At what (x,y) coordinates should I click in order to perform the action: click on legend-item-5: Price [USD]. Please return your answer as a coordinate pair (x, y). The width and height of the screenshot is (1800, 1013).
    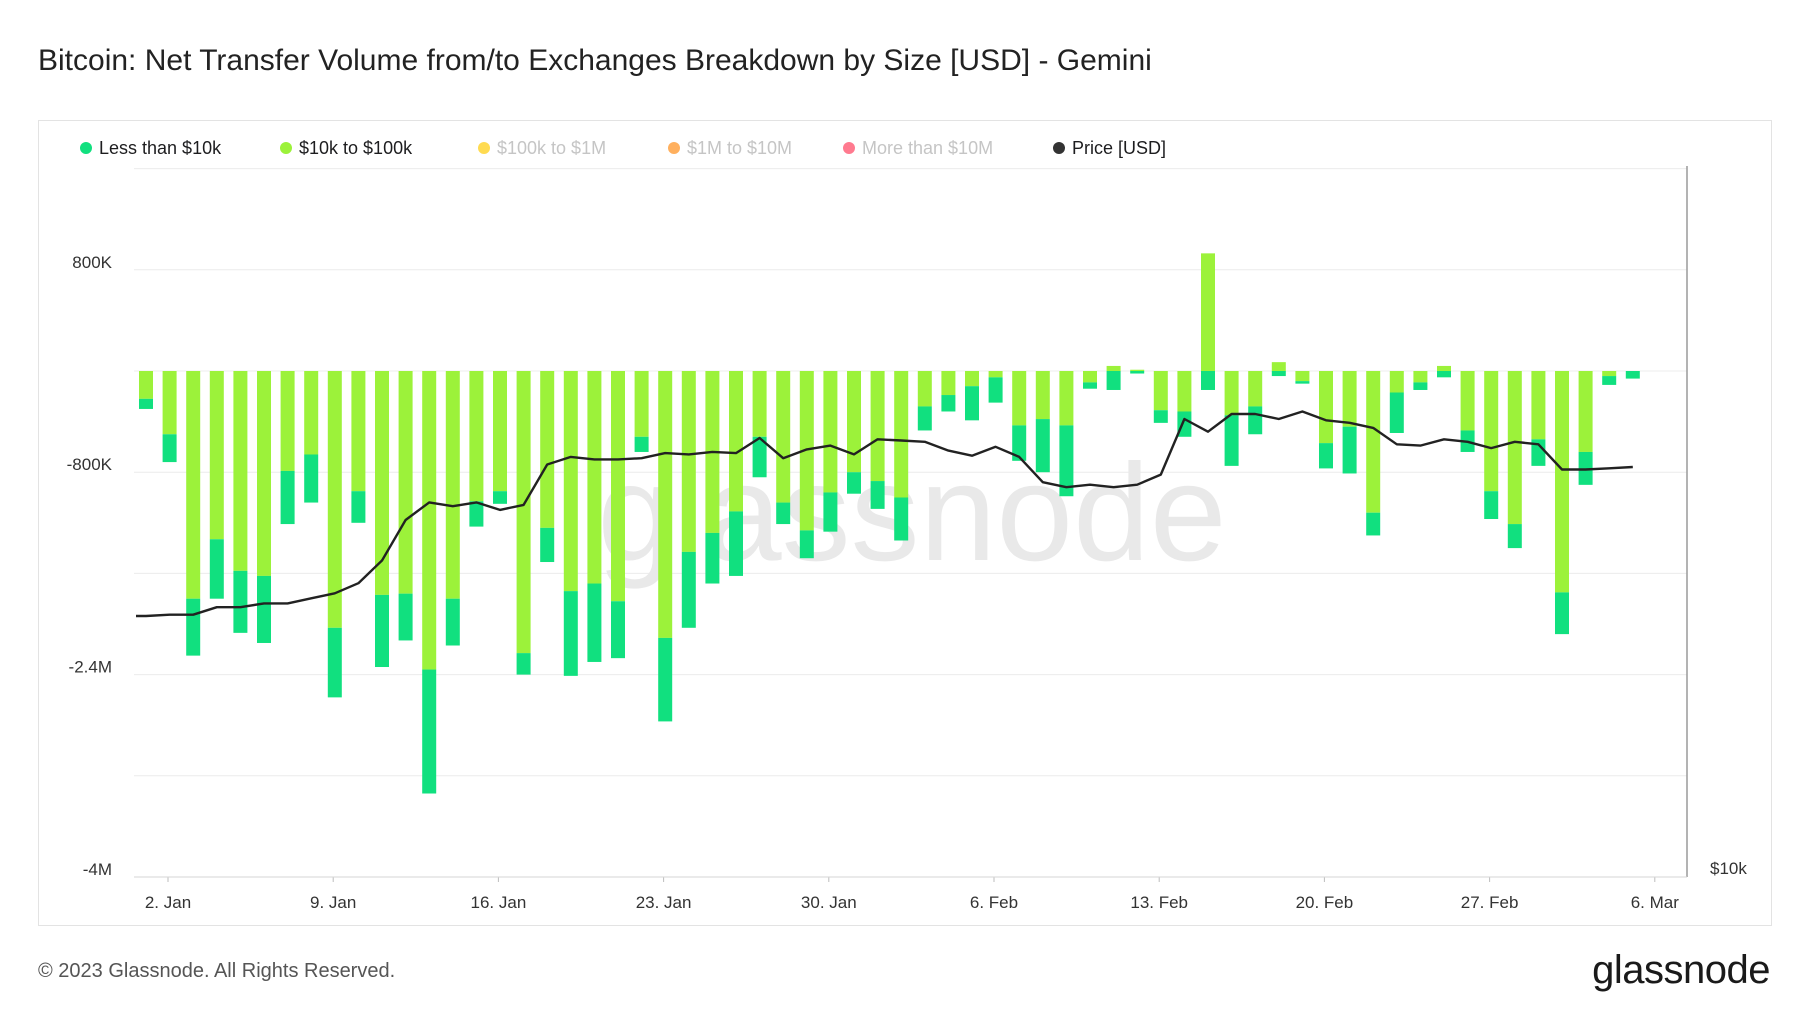
    Looking at the image, I should click on (1123, 148).